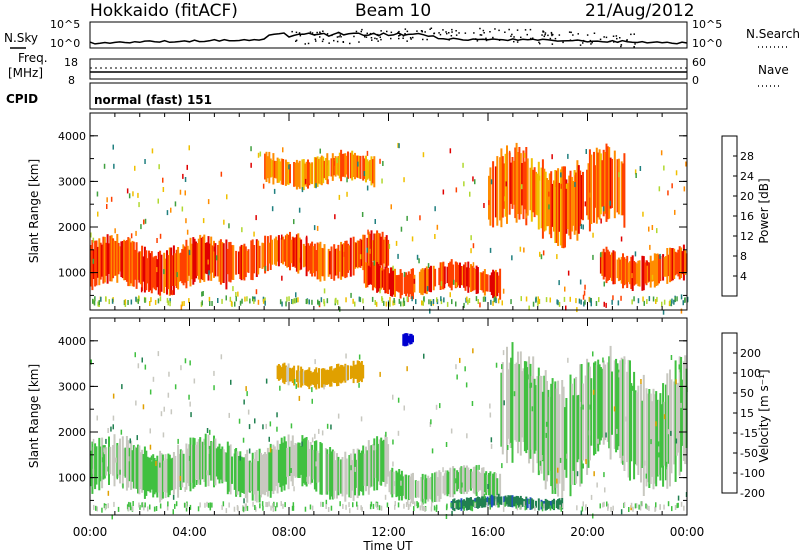  Describe the element at coordinates (747, 393) in the screenshot. I see `colorbar-tick-label: 50` at that location.